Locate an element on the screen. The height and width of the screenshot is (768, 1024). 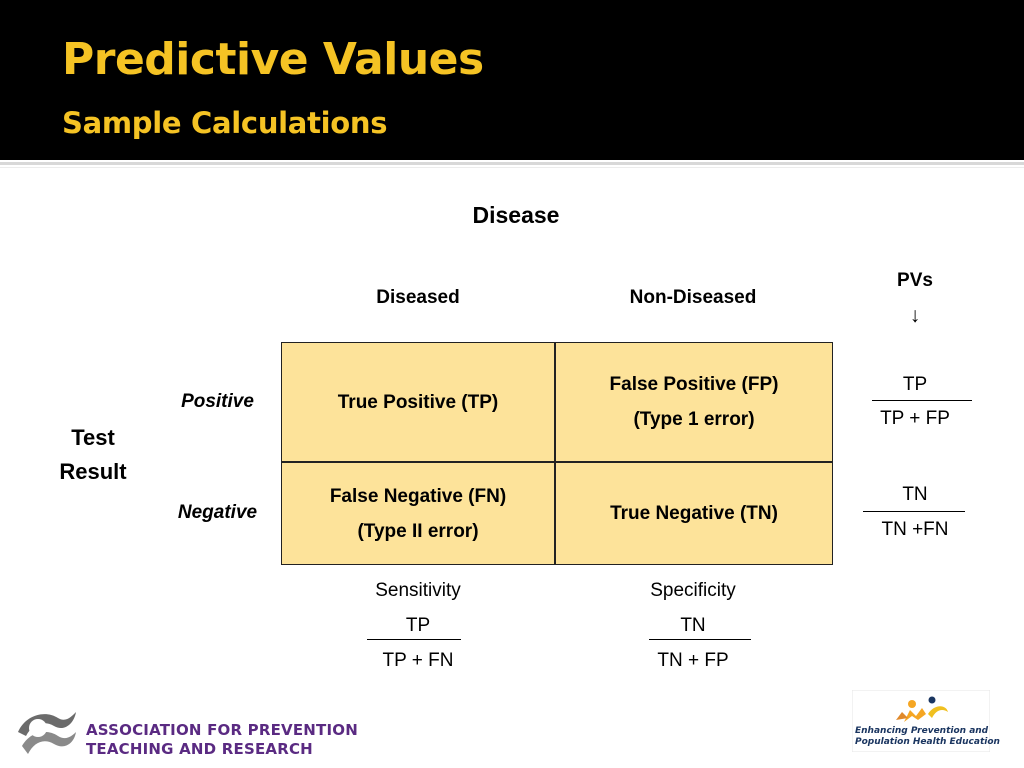
cell-false-negative: False Negative (FN) (Type II error) is located at coordinates (418, 513).